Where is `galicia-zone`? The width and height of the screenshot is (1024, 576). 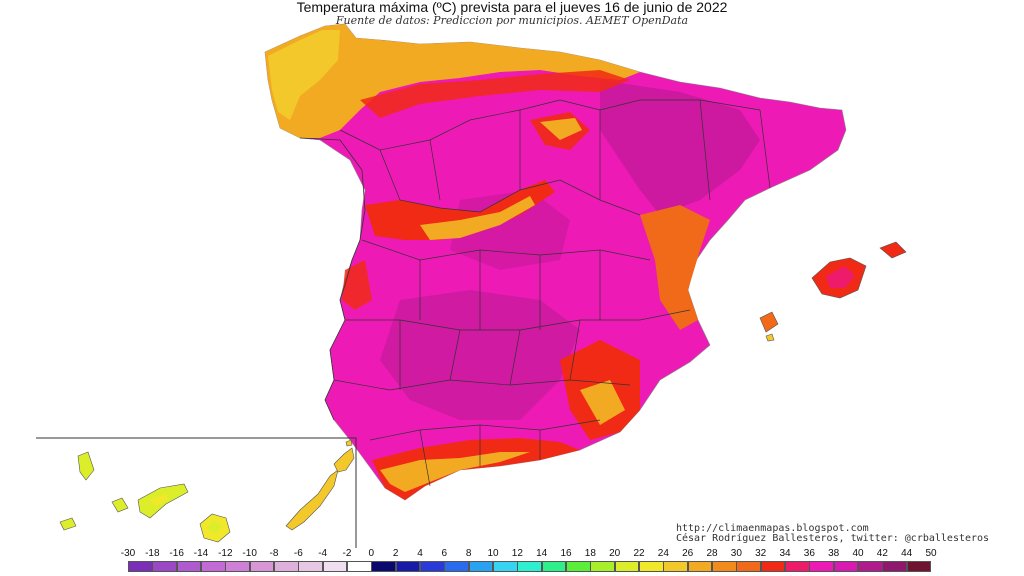 galicia-zone is located at coordinates (304, 75).